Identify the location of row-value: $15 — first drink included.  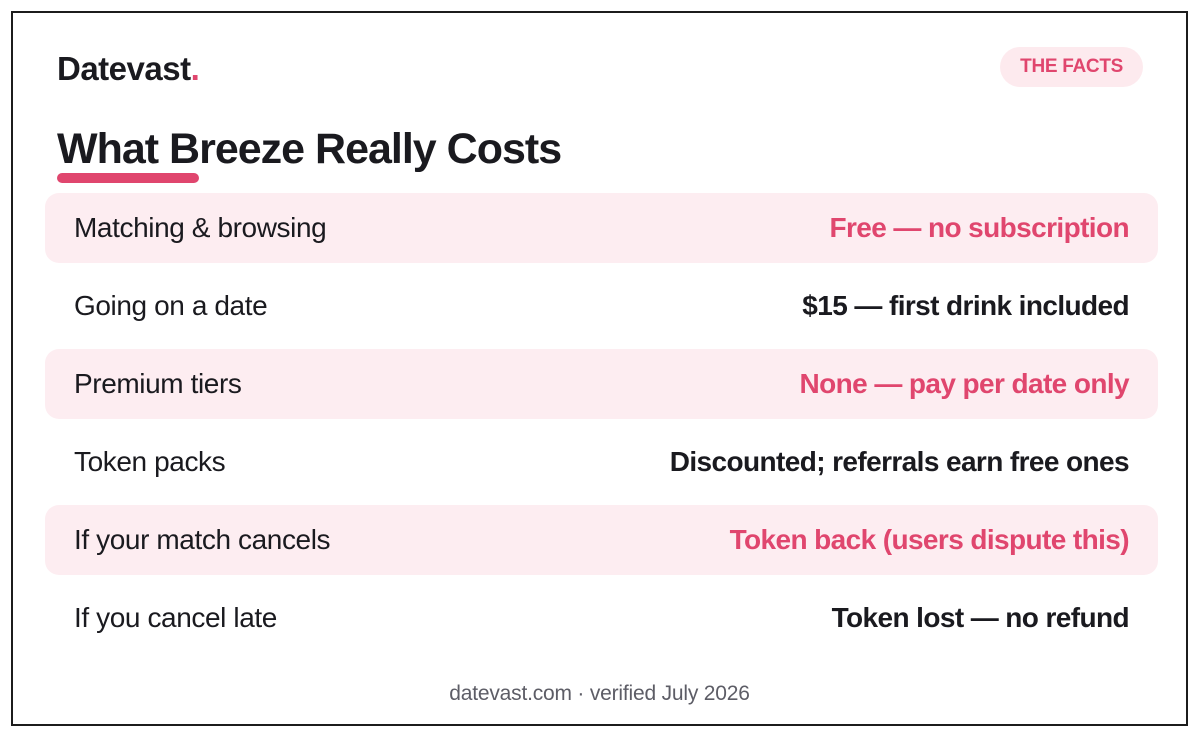
(965, 305).